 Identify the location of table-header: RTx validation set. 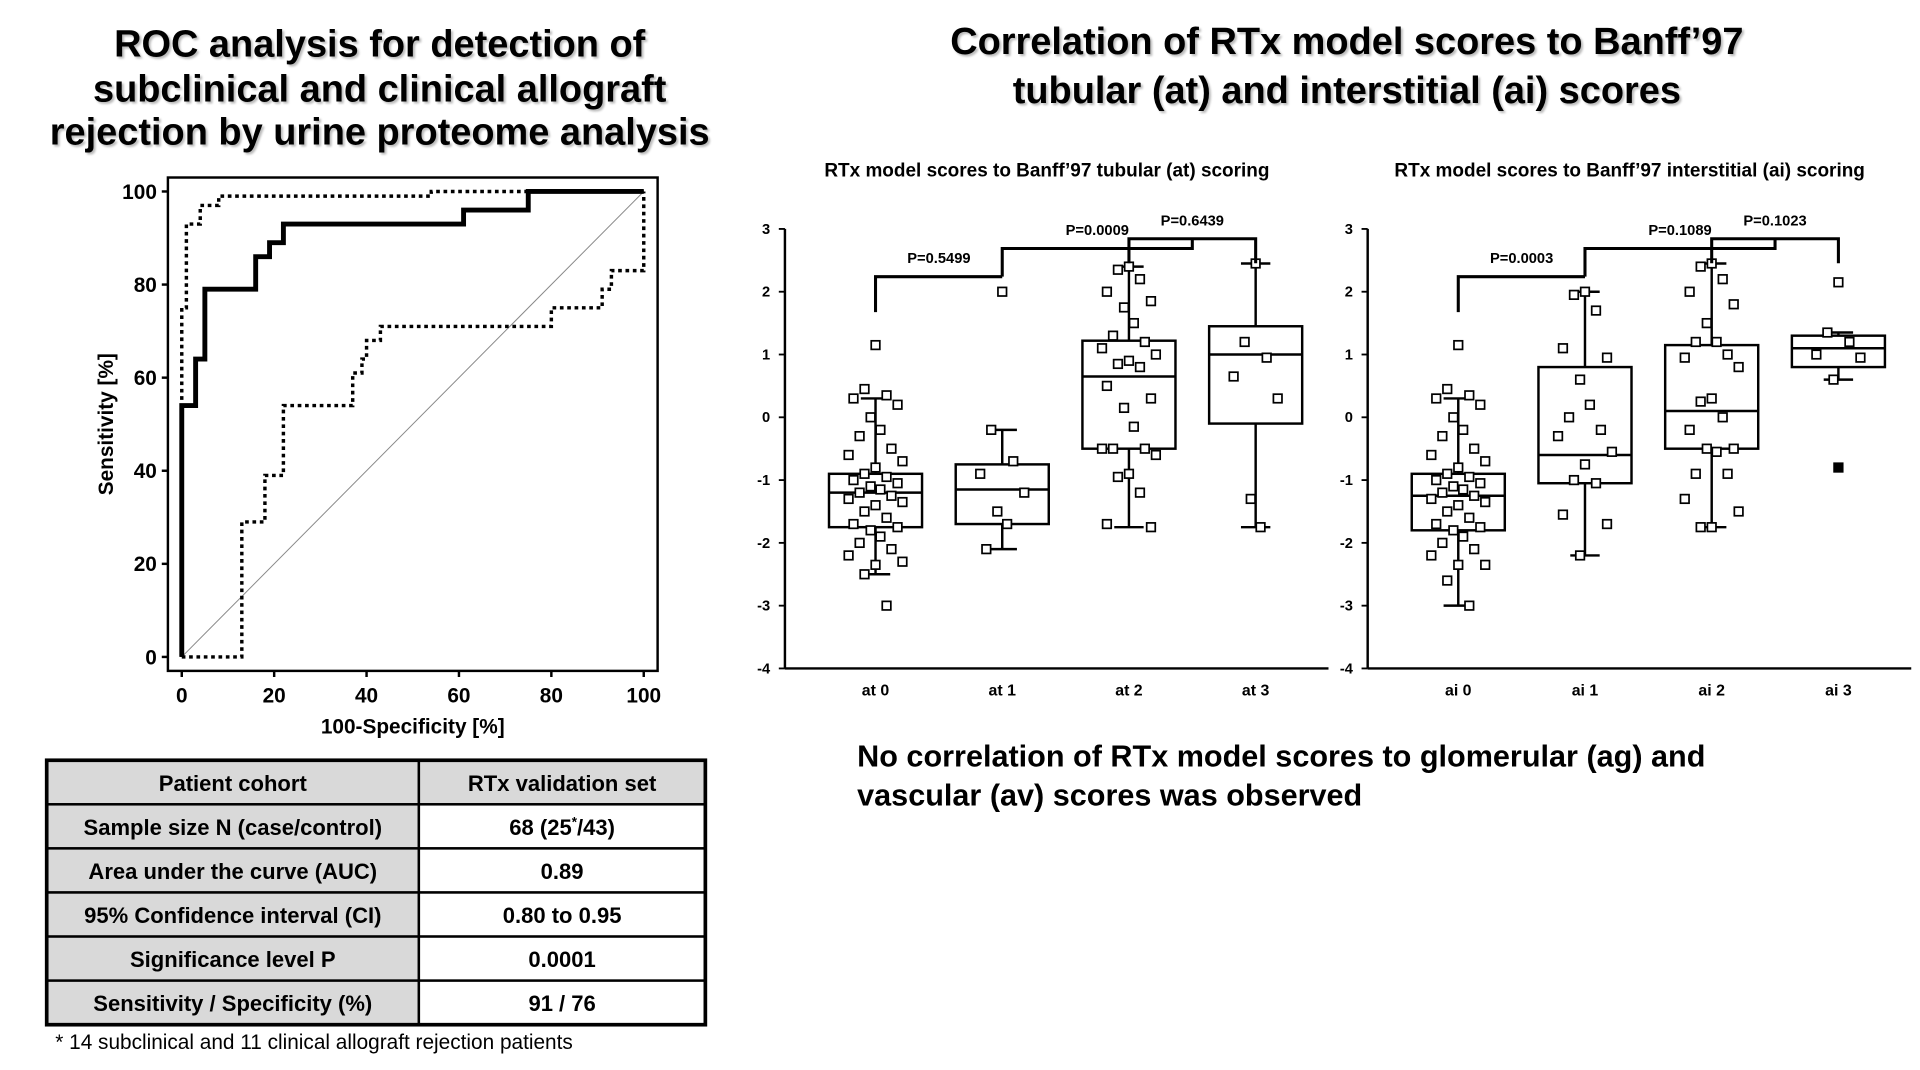
(562, 783).